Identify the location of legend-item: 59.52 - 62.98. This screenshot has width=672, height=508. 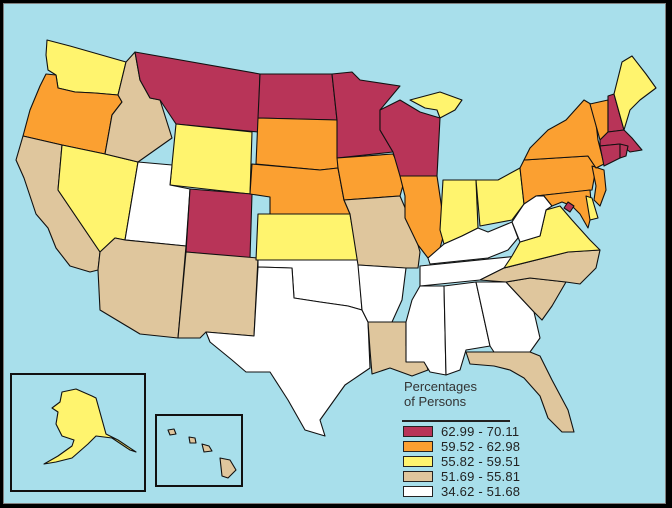
(462, 446).